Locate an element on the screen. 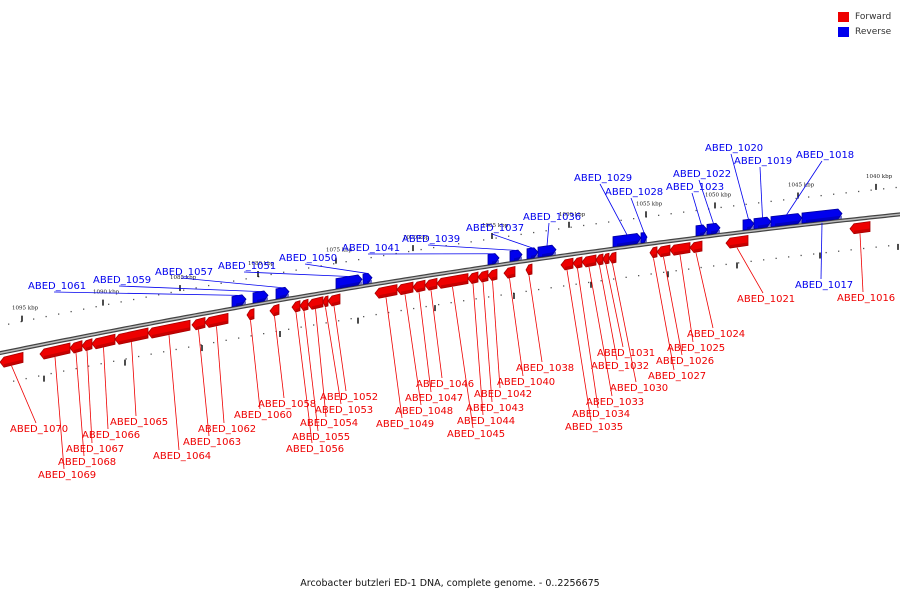 The width and height of the screenshot is (900, 600). ABED_1022-label: ABED_1022 is located at coordinates (702, 174).